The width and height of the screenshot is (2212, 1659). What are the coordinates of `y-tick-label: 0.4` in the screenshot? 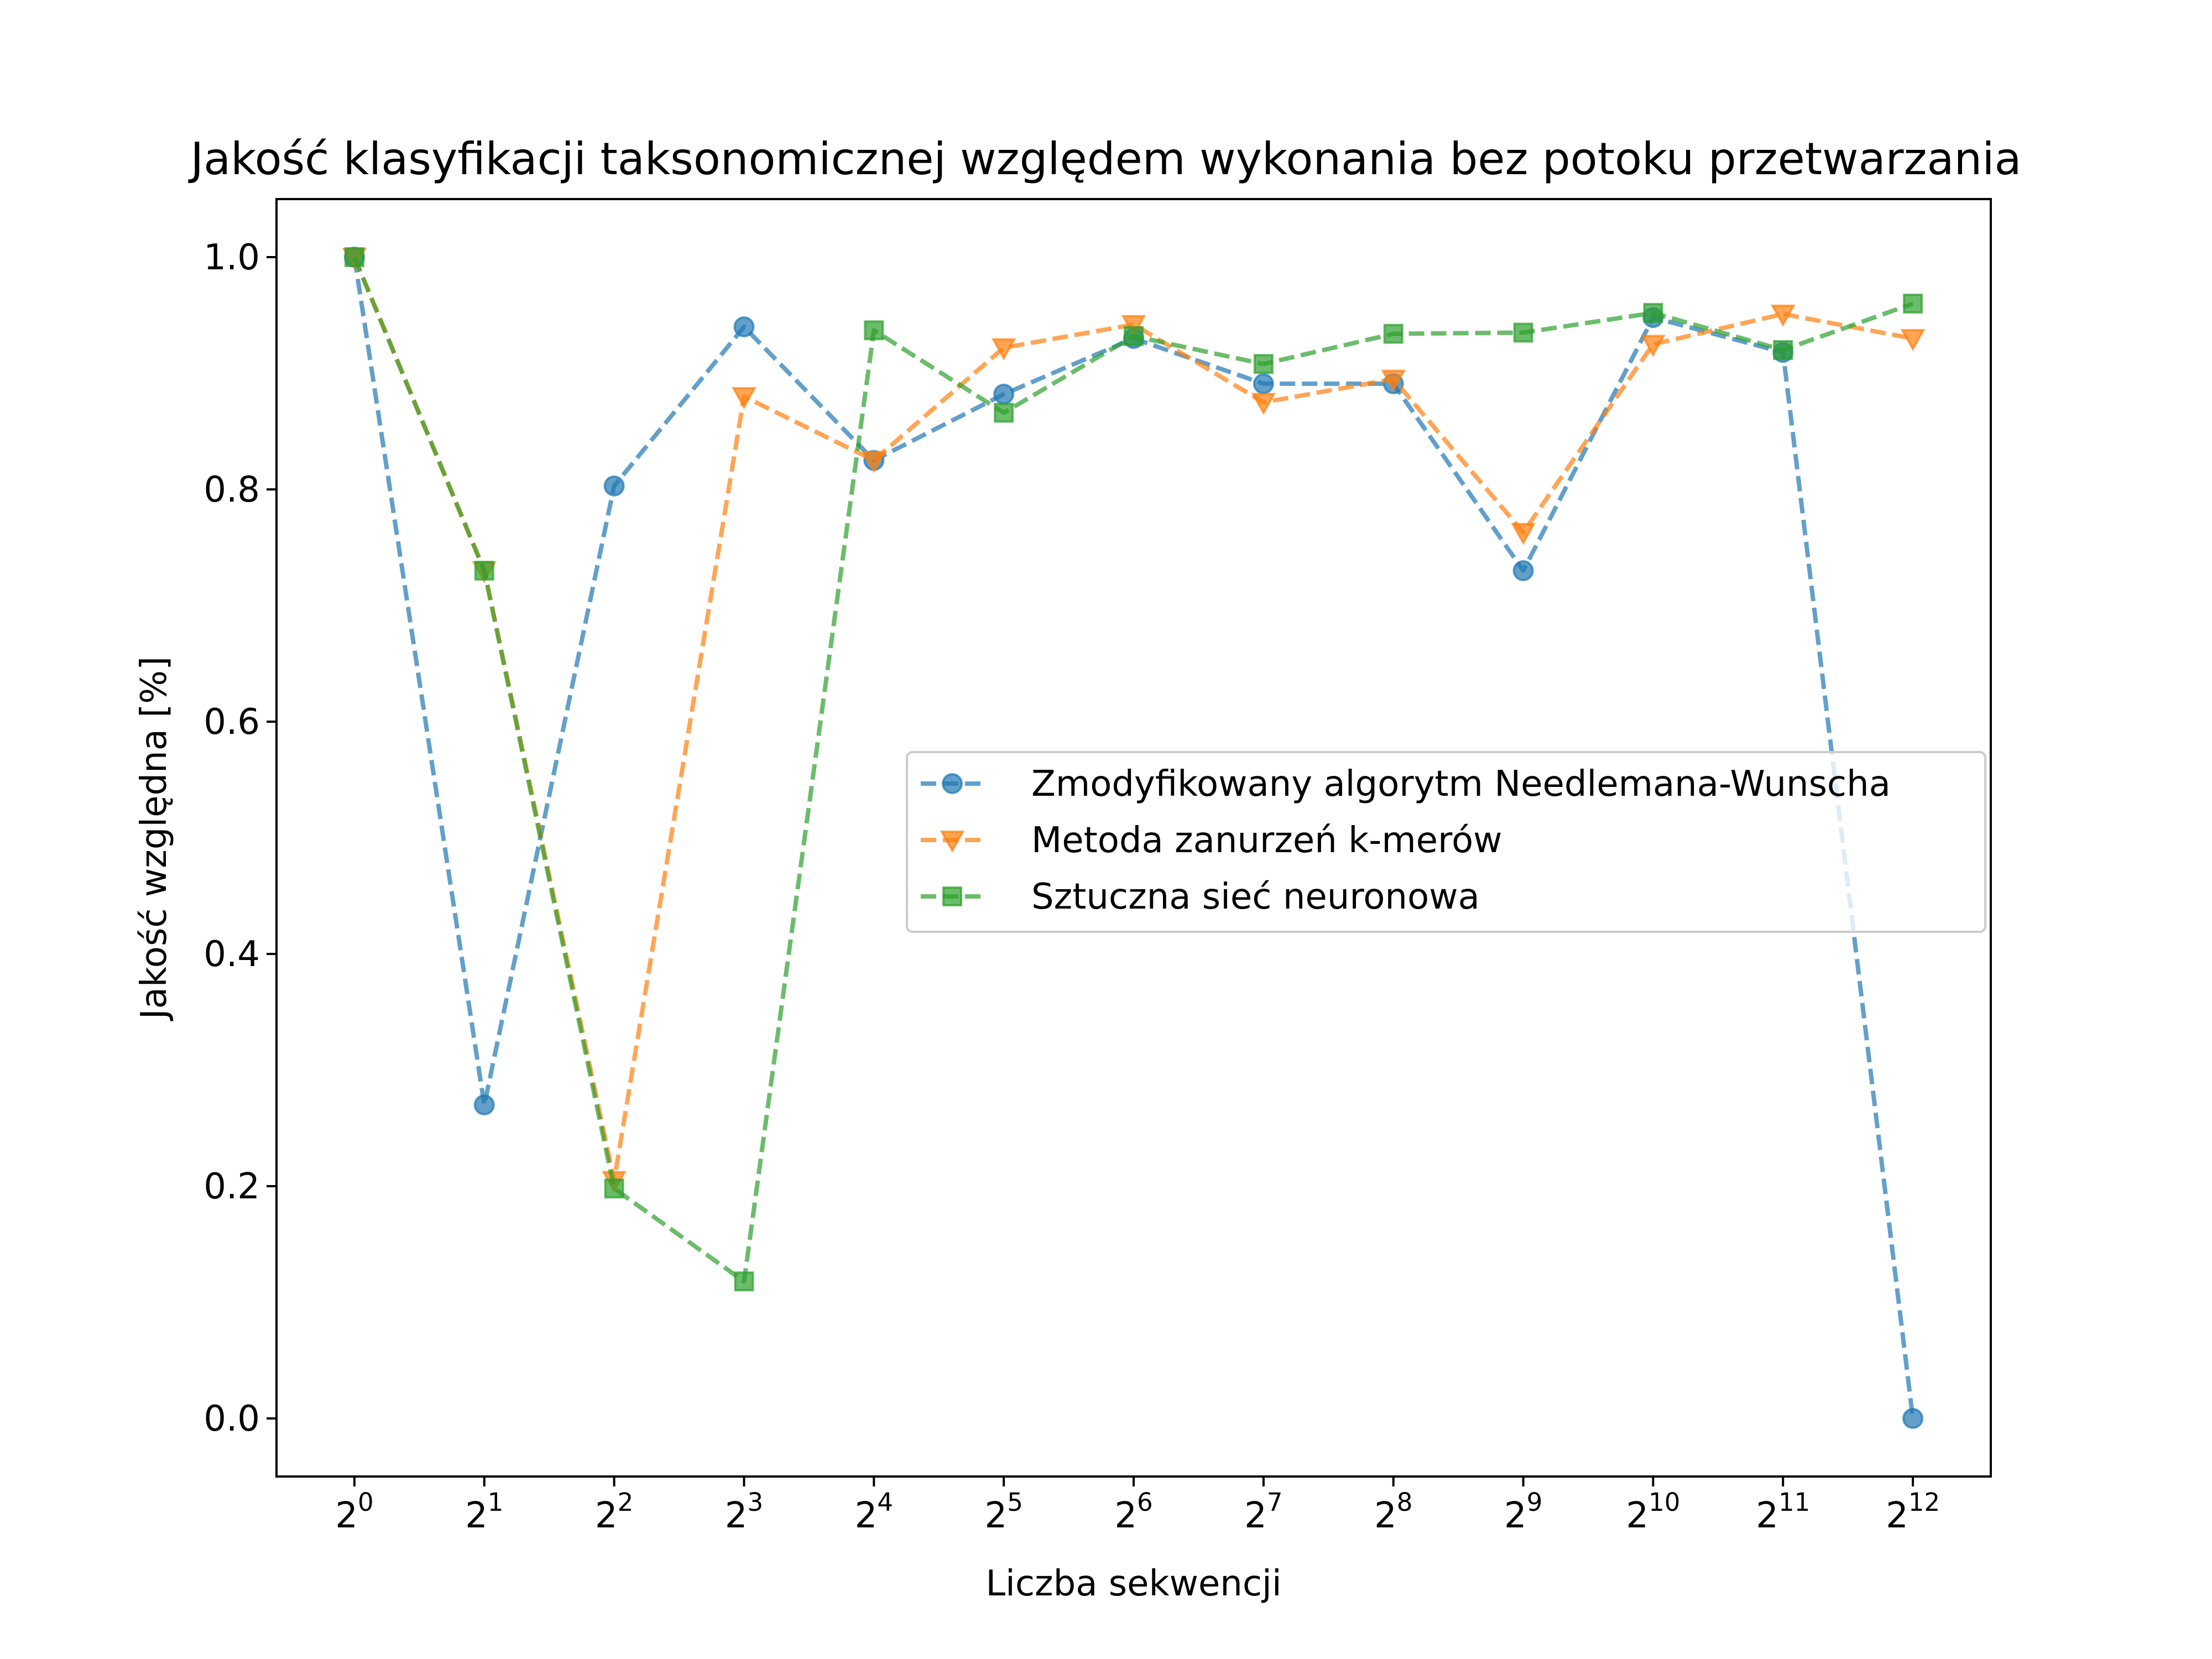 It's located at (232, 955).